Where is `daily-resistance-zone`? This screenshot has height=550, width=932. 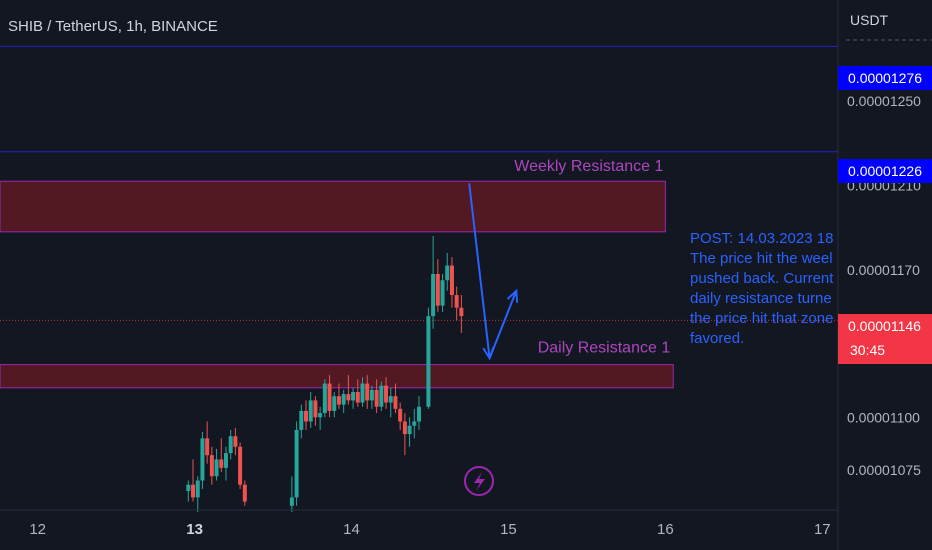
daily-resistance-zone is located at coordinates (337, 376).